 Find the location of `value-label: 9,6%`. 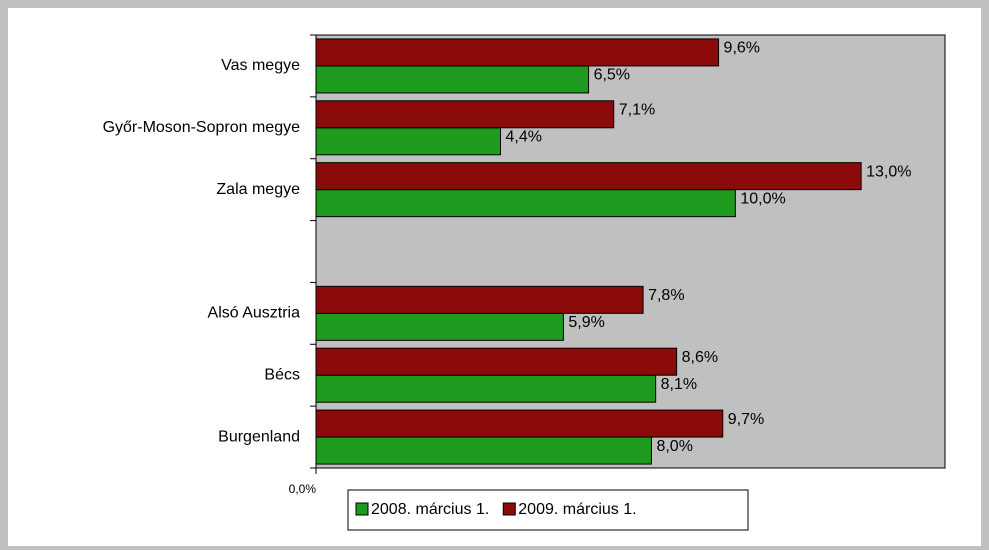

value-label: 9,6% is located at coordinates (742, 48).